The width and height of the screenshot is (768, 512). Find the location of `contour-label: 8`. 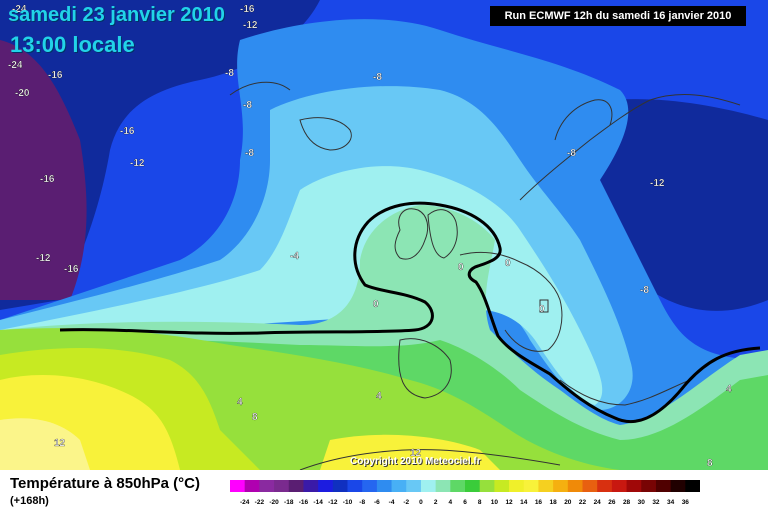

contour-label: 8 is located at coordinates (255, 417).